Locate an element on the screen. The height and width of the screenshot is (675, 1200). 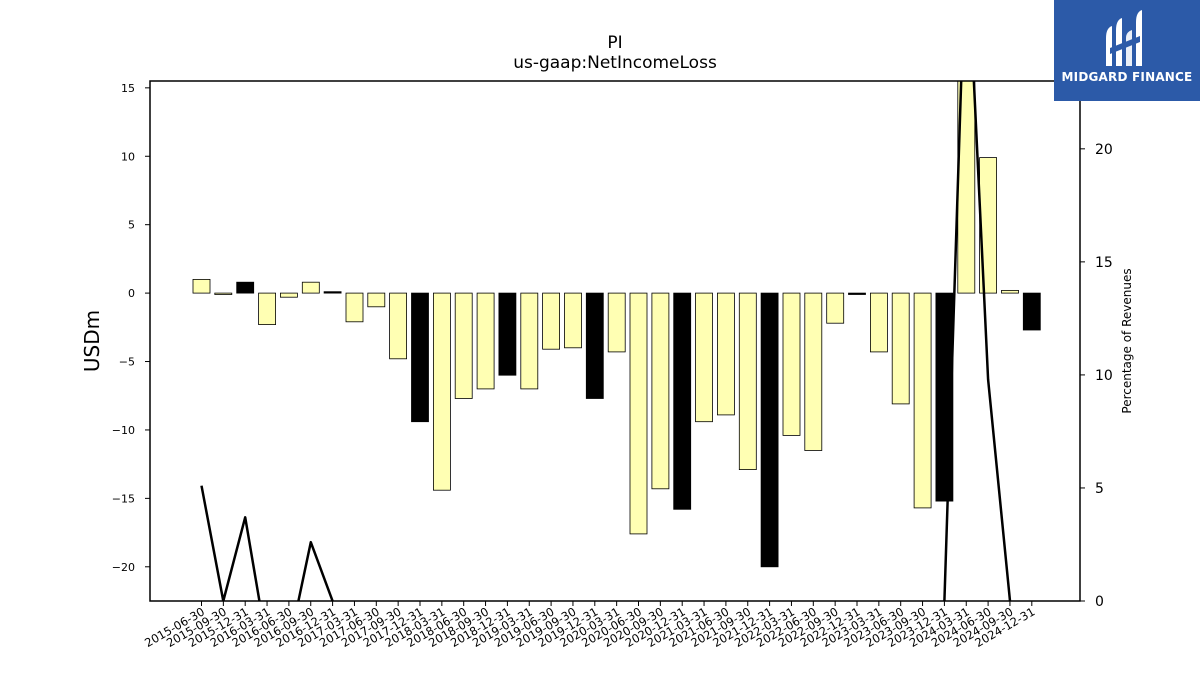
y-tick-label: 10 is located at coordinates (128, 156).